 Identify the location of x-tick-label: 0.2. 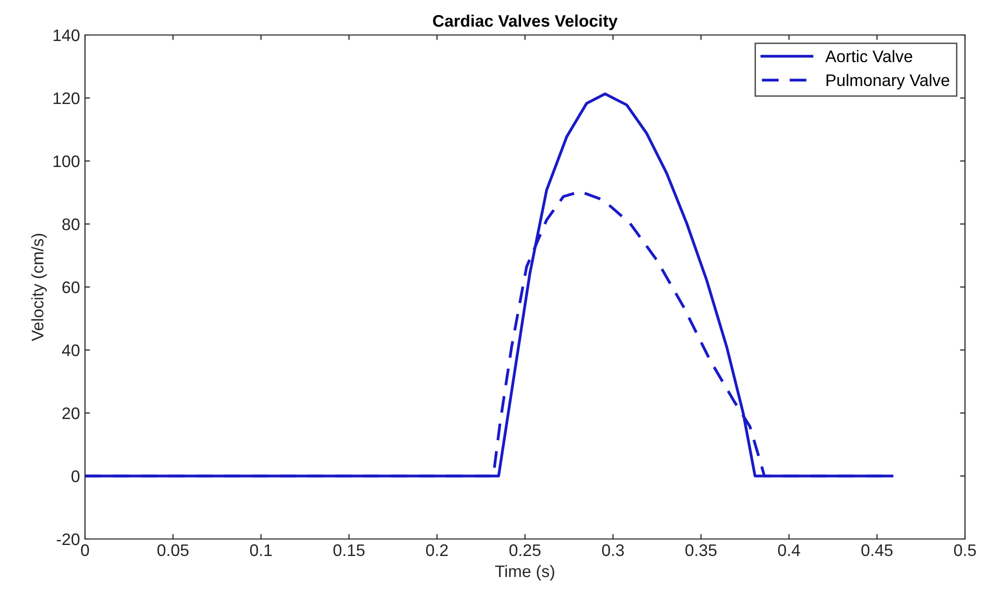
(437, 550).